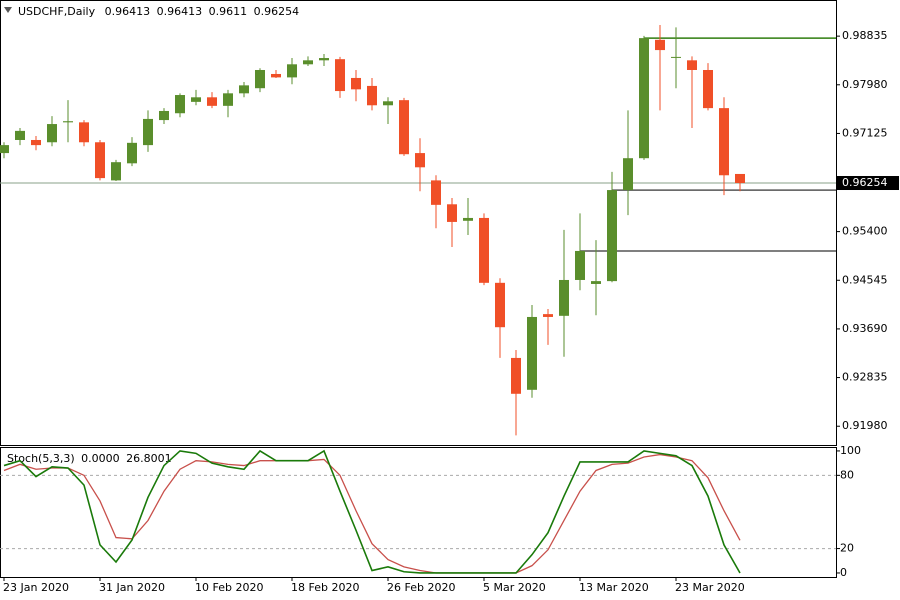  Describe the element at coordinates (710, 587) in the screenshot. I see `x-tick-label: 23 Mar 2020` at that location.